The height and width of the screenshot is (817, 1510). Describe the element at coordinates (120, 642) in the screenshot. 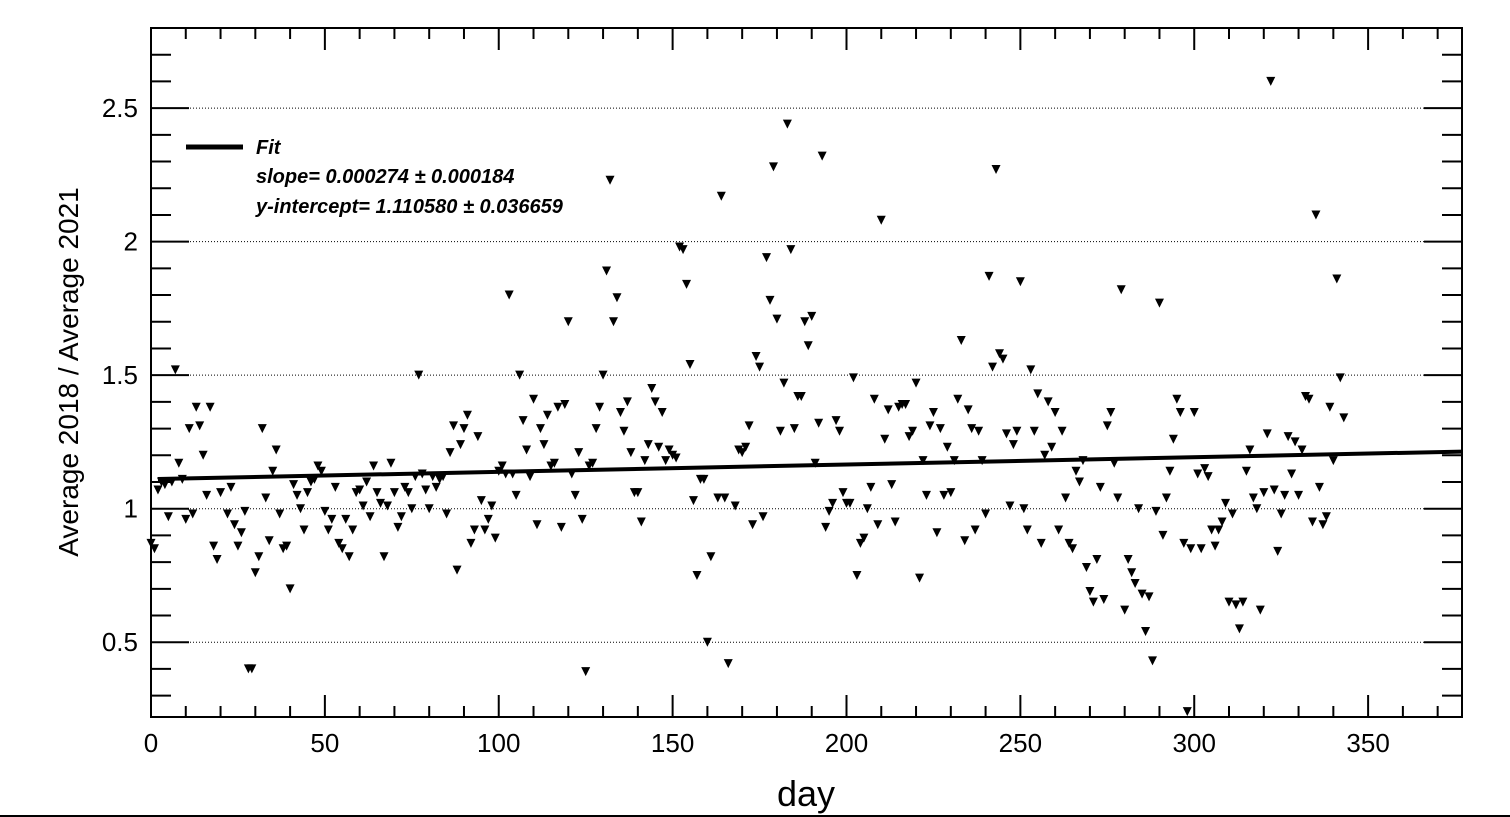

I see `y-tick-label: 0.5` at that location.